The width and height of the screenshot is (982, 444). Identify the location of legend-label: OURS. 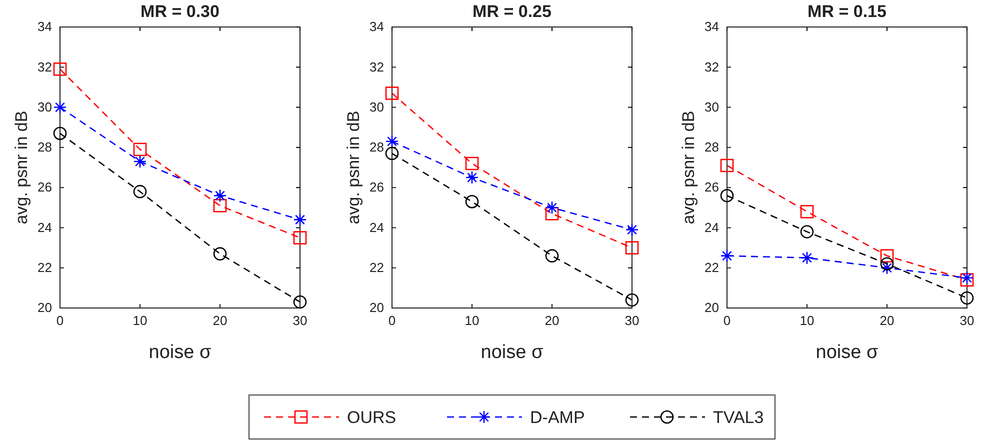
(371, 417).